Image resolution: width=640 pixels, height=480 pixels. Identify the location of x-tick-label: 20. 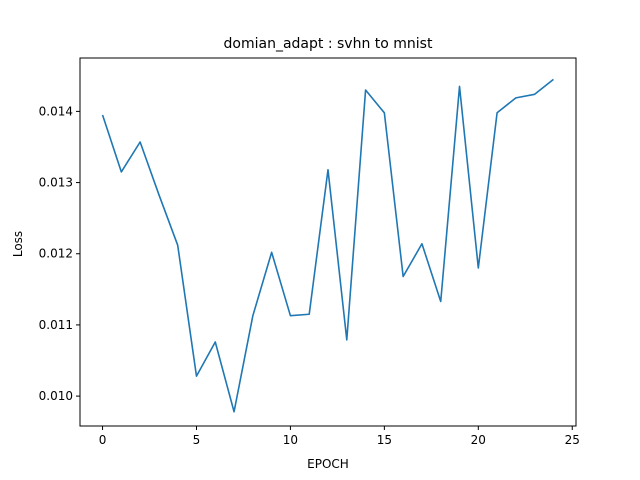
(478, 440).